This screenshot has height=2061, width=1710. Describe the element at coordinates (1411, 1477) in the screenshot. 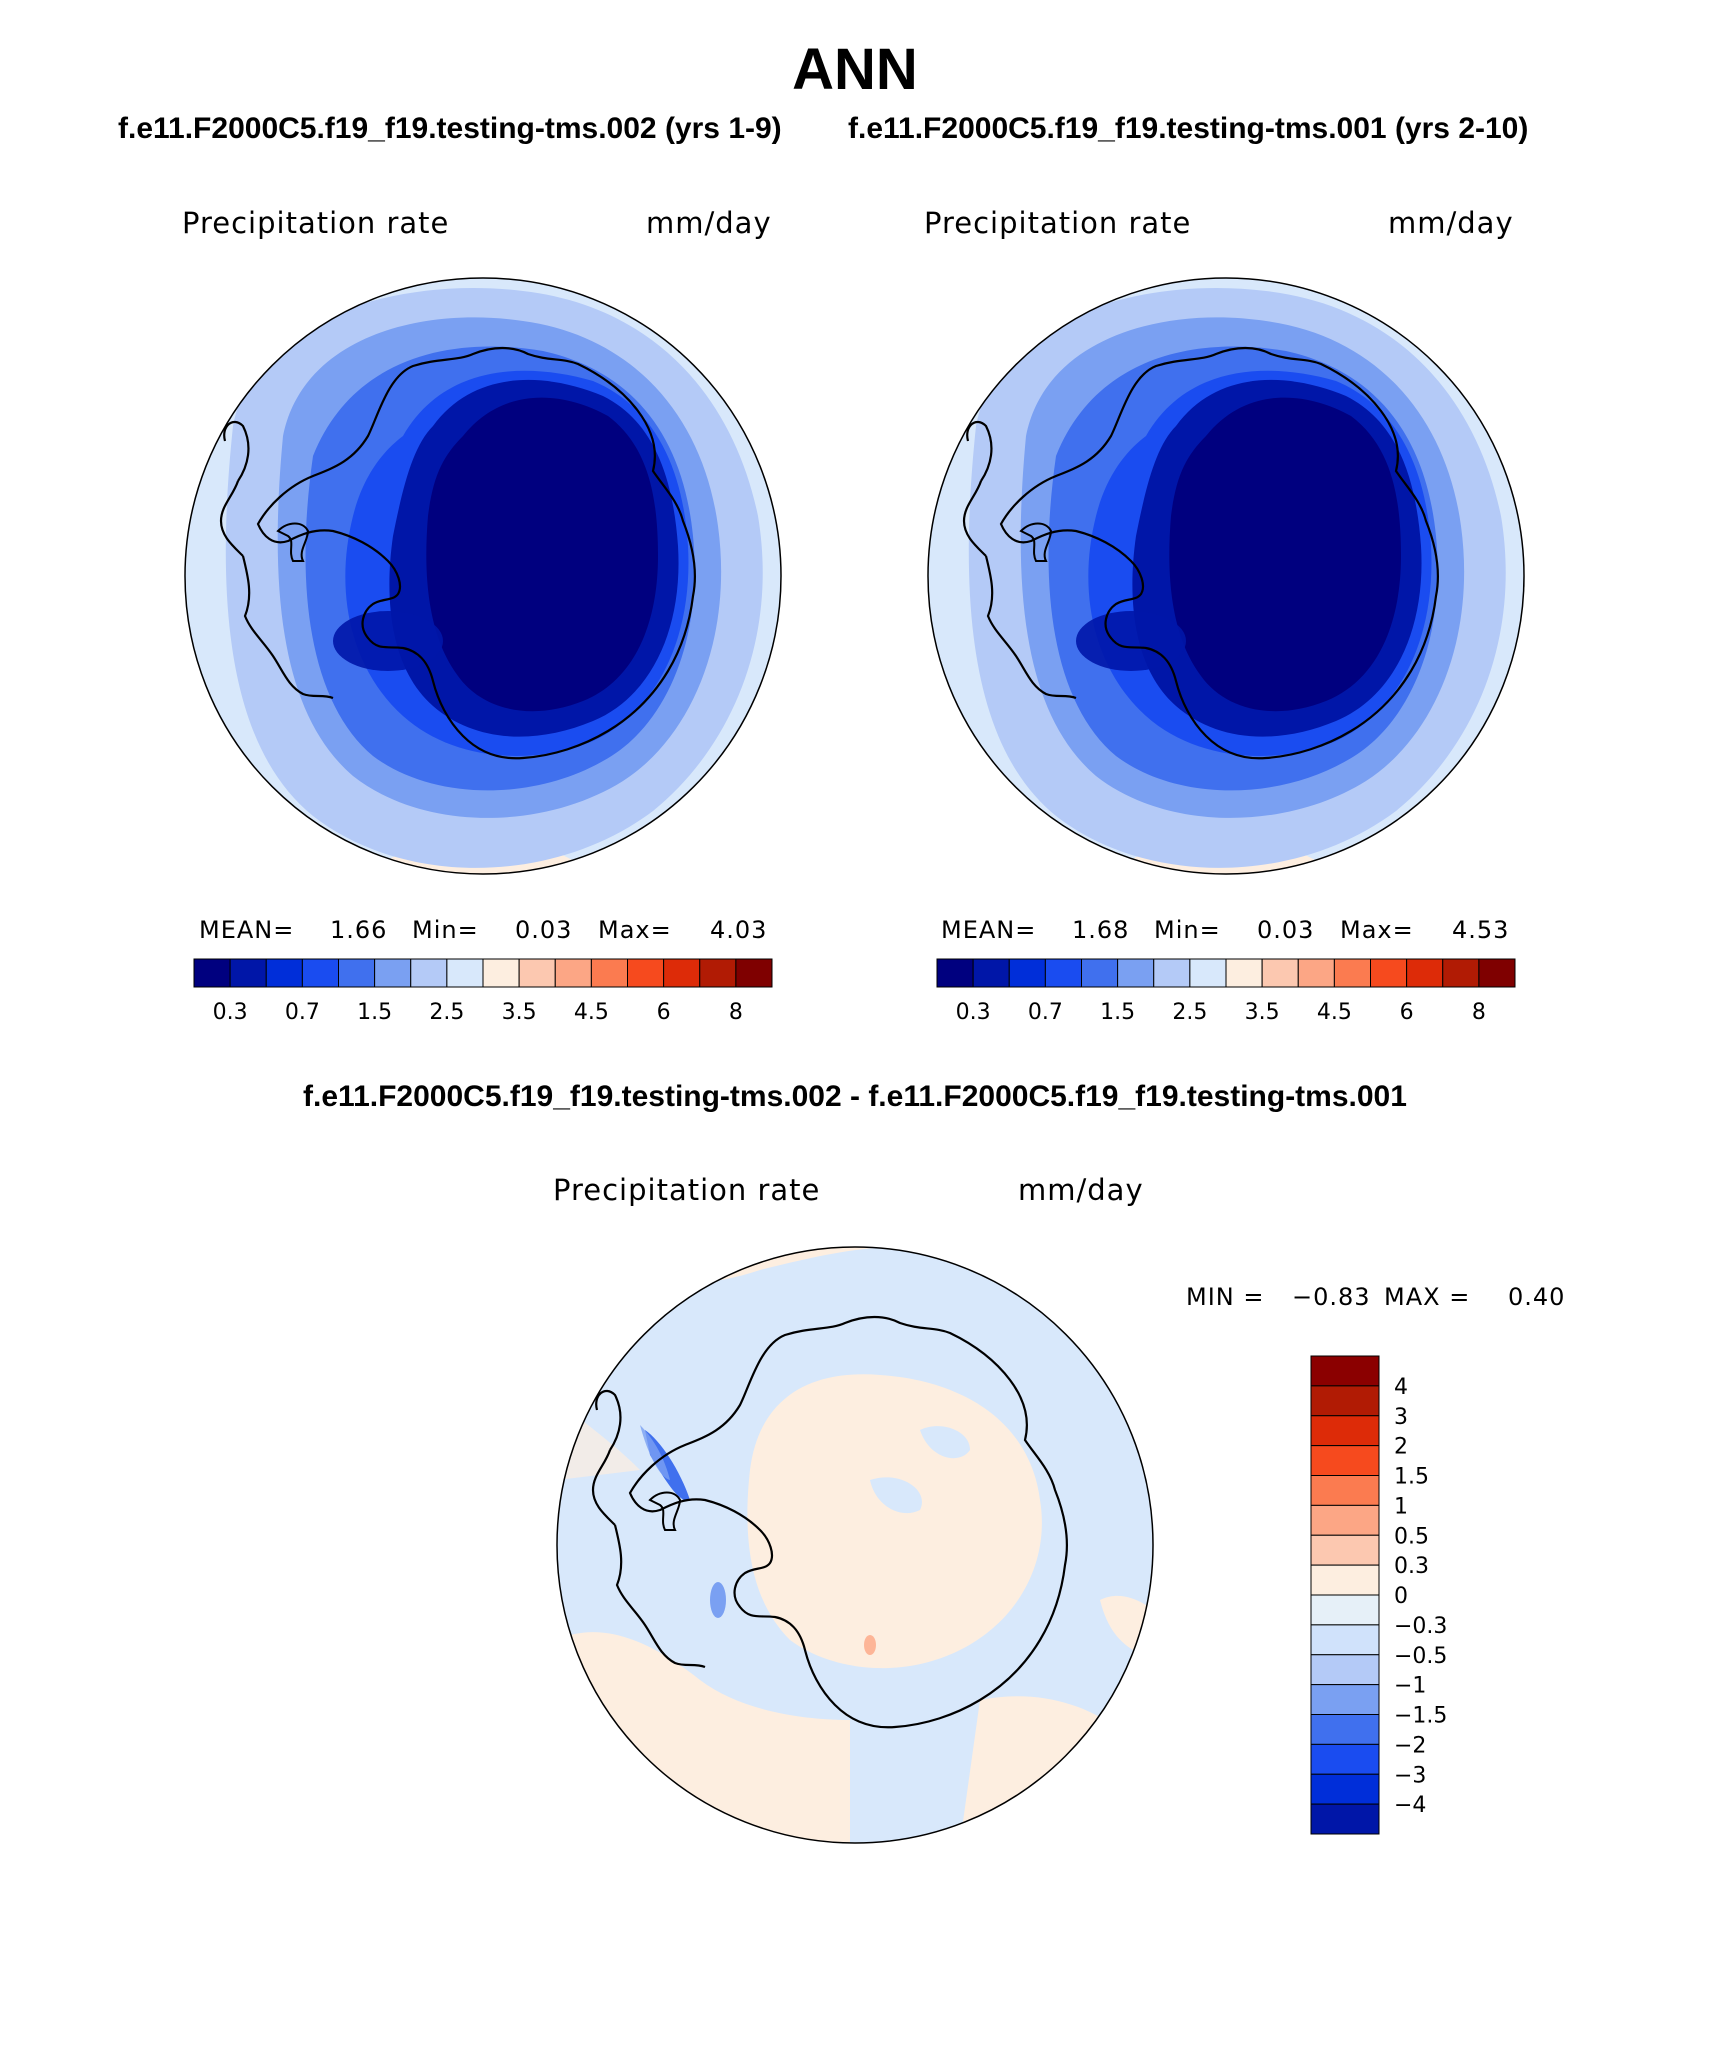

I see `difference-colorbar-tick-label: 1.5` at that location.